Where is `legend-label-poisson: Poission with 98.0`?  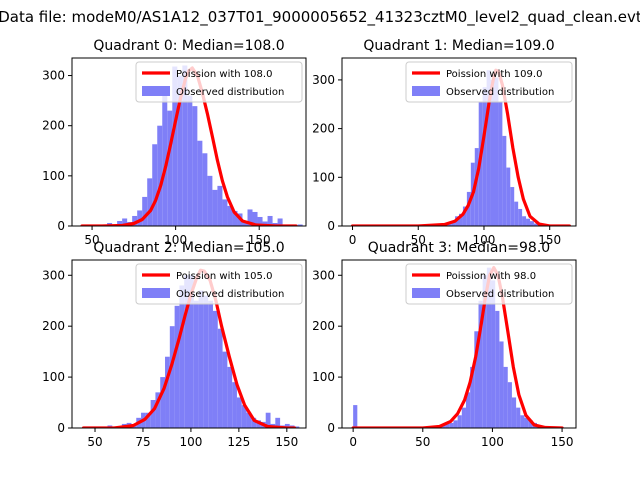
legend-label-poisson: Poission with 98.0 is located at coordinates (491, 276).